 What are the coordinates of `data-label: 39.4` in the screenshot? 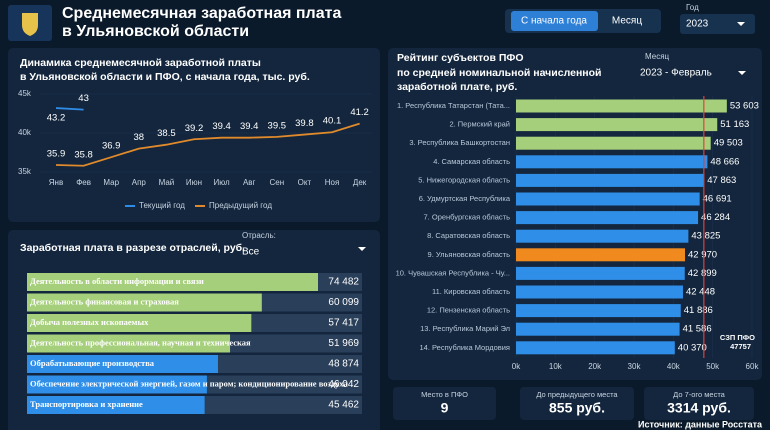 It's located at (221, 126).